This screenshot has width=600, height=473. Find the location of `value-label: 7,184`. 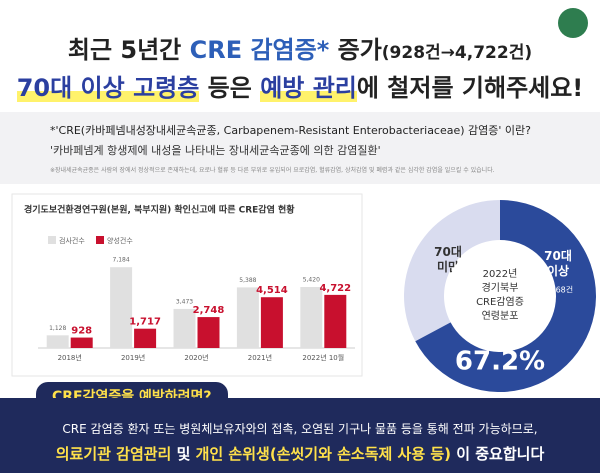

value-label: 7,184 is located at coordinates (121, 260).